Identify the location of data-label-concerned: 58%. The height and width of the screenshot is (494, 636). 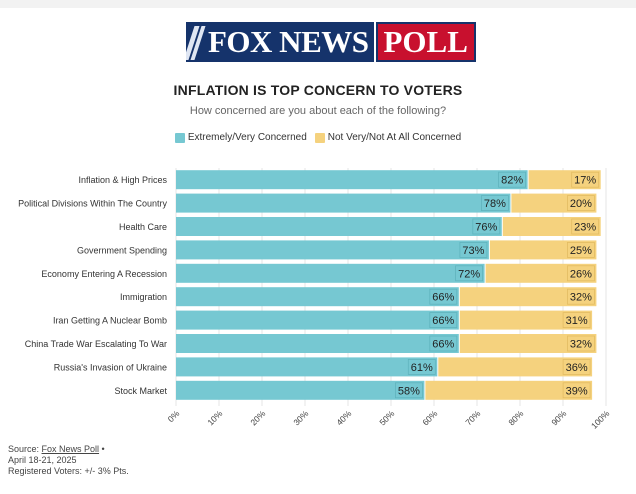
(409, 391).